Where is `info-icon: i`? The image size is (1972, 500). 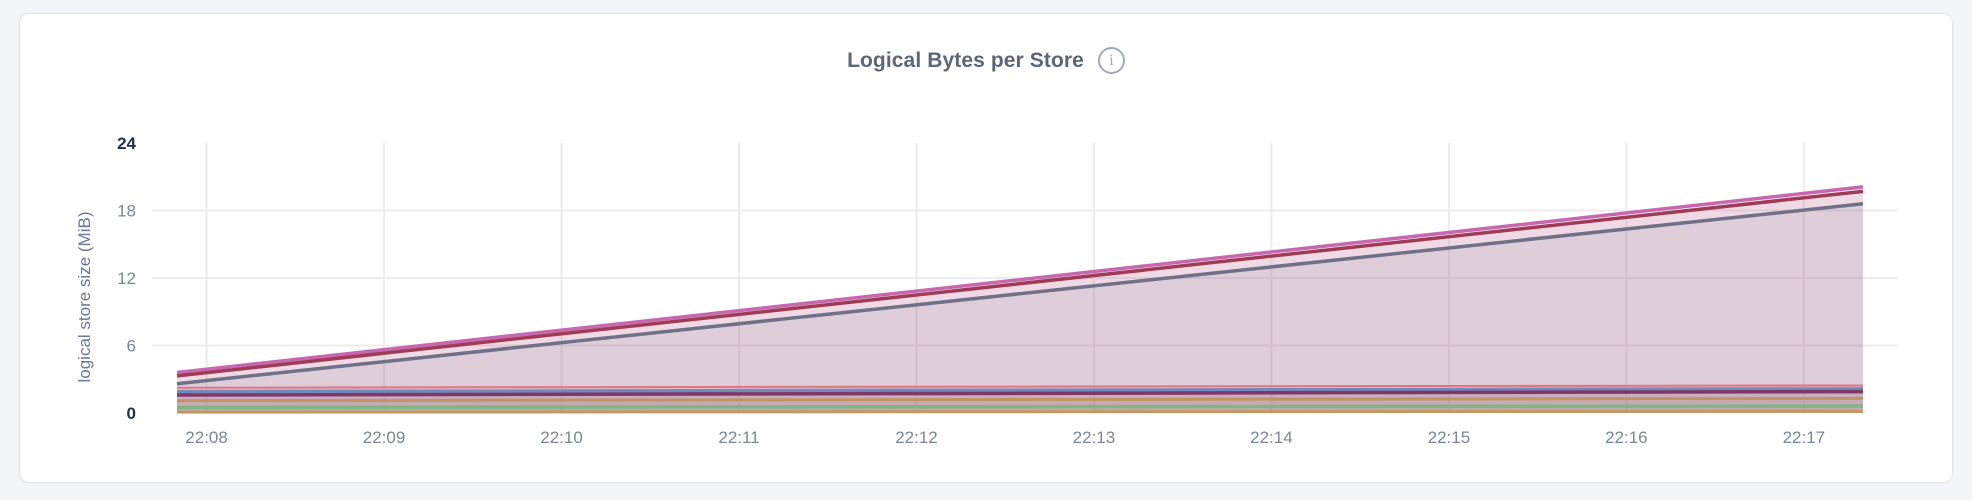
info-icon: i is located at coordinates (1111, 60).